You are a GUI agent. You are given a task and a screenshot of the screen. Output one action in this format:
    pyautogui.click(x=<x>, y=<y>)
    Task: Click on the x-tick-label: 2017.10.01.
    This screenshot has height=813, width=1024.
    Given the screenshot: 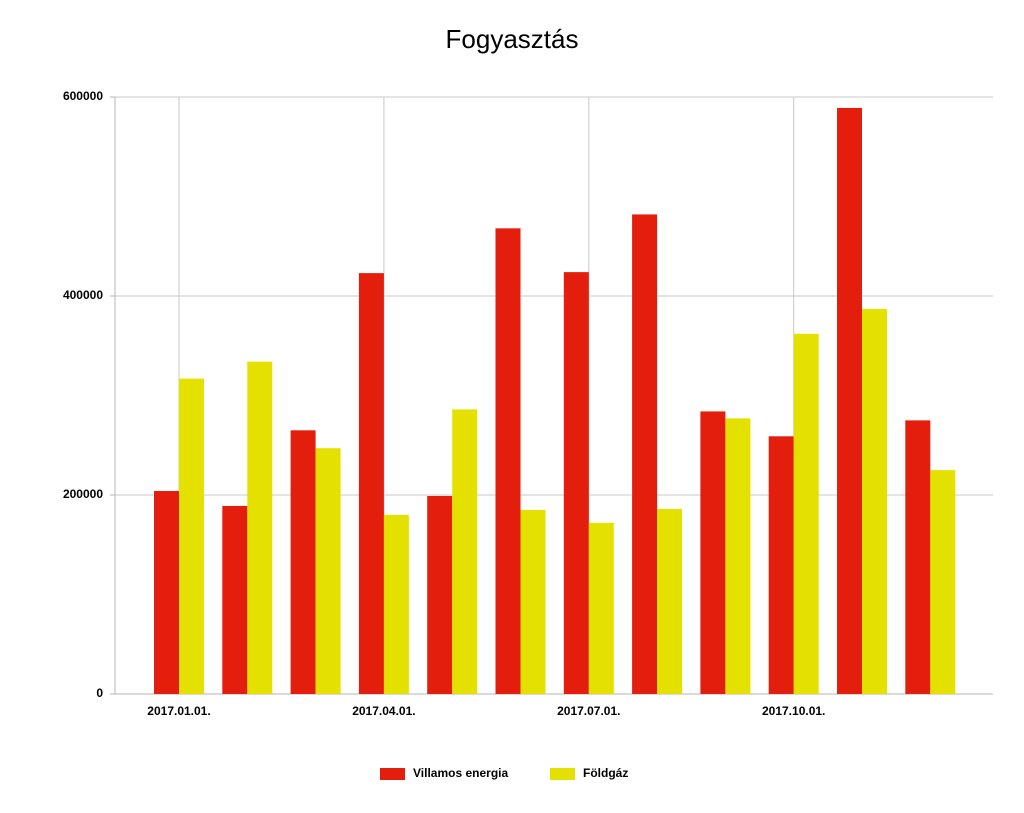 What is the action you would take?
    pyautogui.click(x=793, y=711)
    